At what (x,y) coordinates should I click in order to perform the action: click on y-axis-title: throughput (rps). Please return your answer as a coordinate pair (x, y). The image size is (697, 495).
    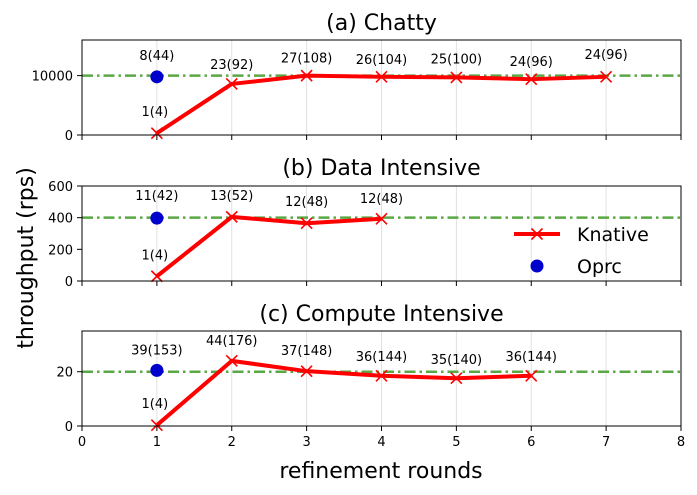
    Looking at the image, I should click on (26, 258).